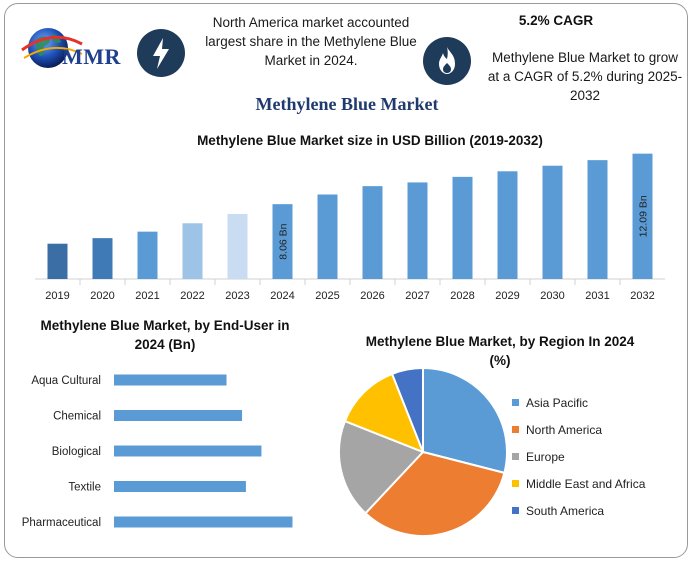  I want to click on legend-label: Europe, so click(545, 456).